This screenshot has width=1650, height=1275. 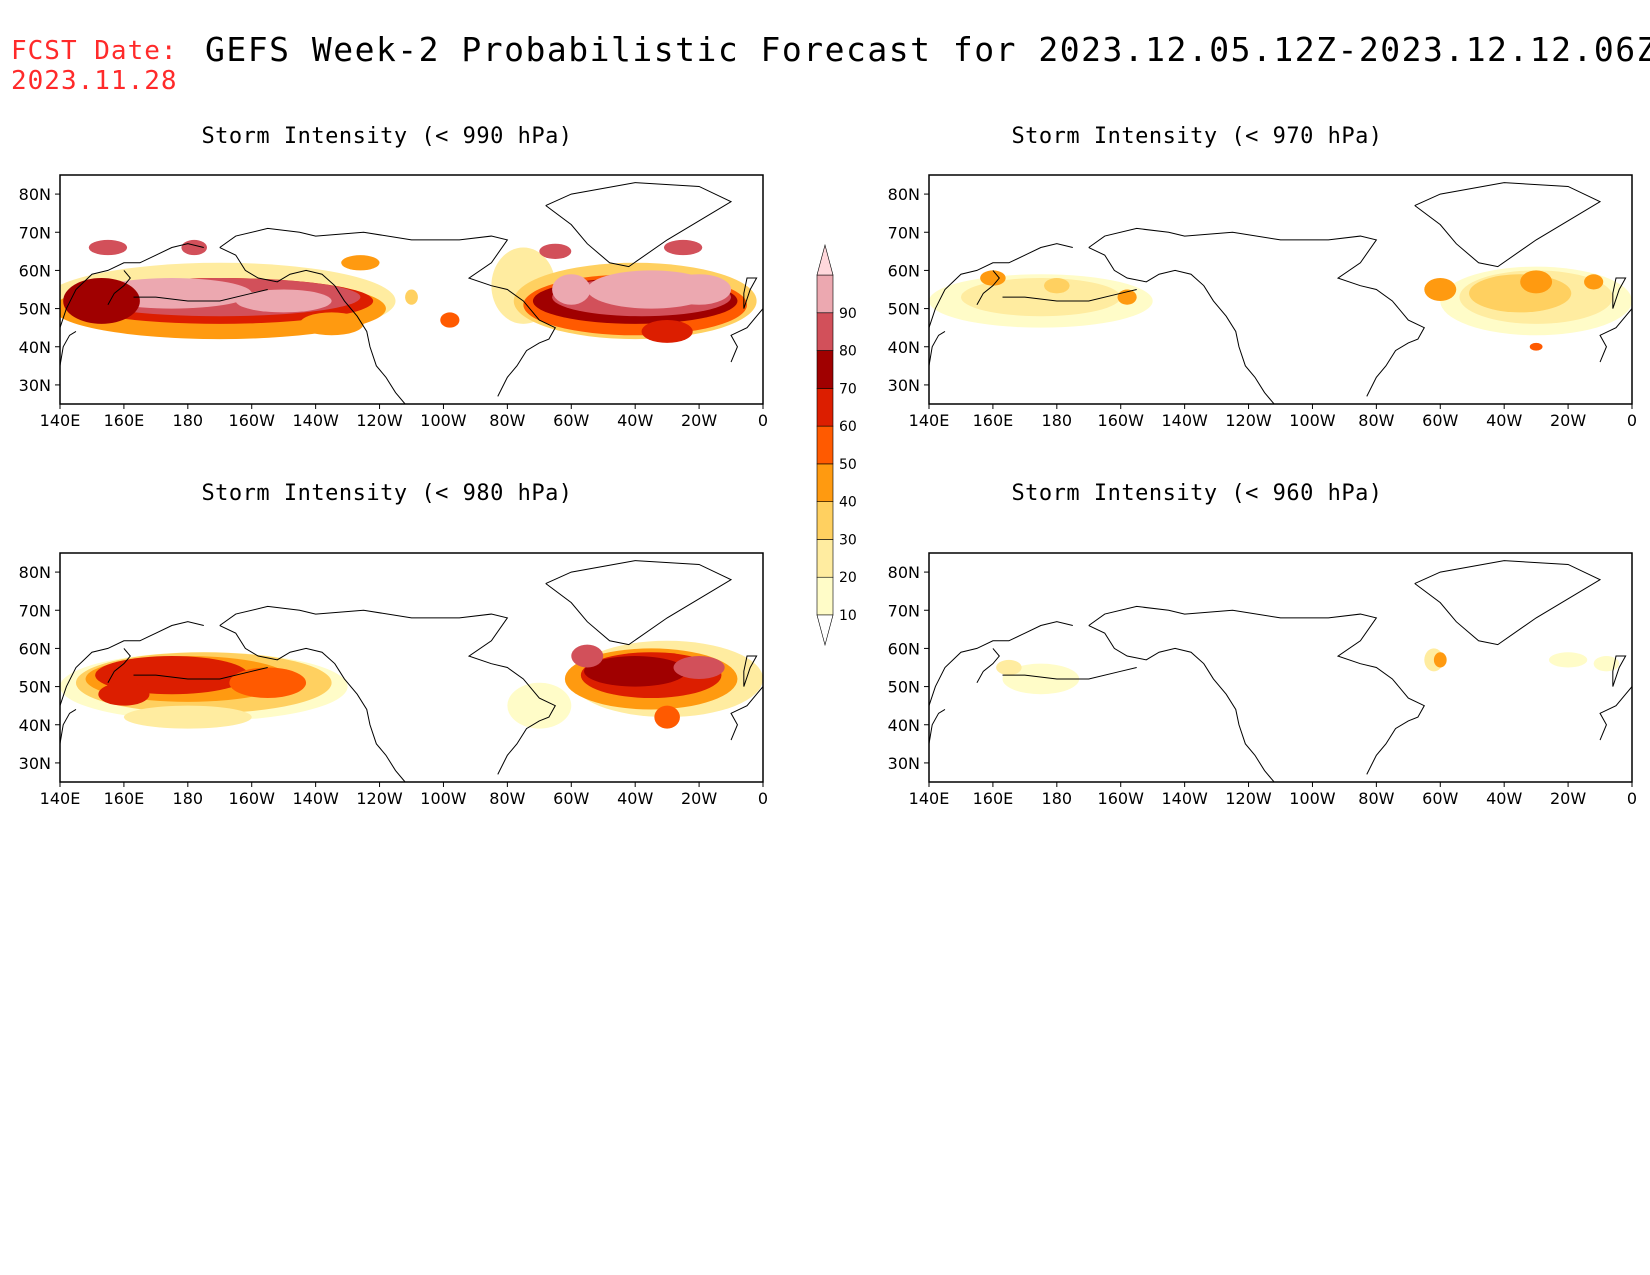 What do you see at coordinates (848, 578) in the screenshot?
I see `colorbar-label: 20` at bounding box center [848, 578].